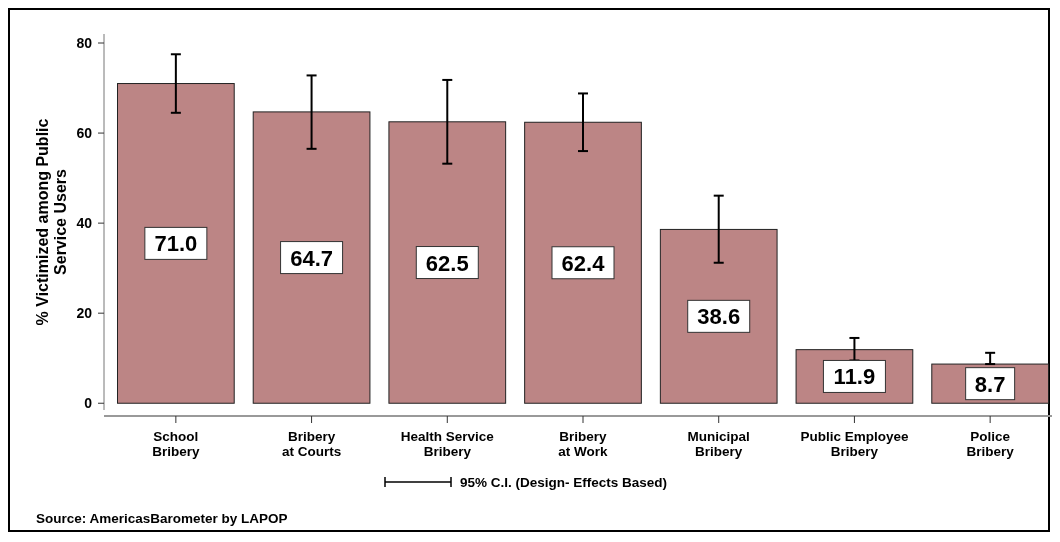 The width and height of the screenshot is (1060, 542). What do you see at coordinates (84, 223) in the screenshot?
I see `y-tick-label: 40` at bounding box center [84, 223].